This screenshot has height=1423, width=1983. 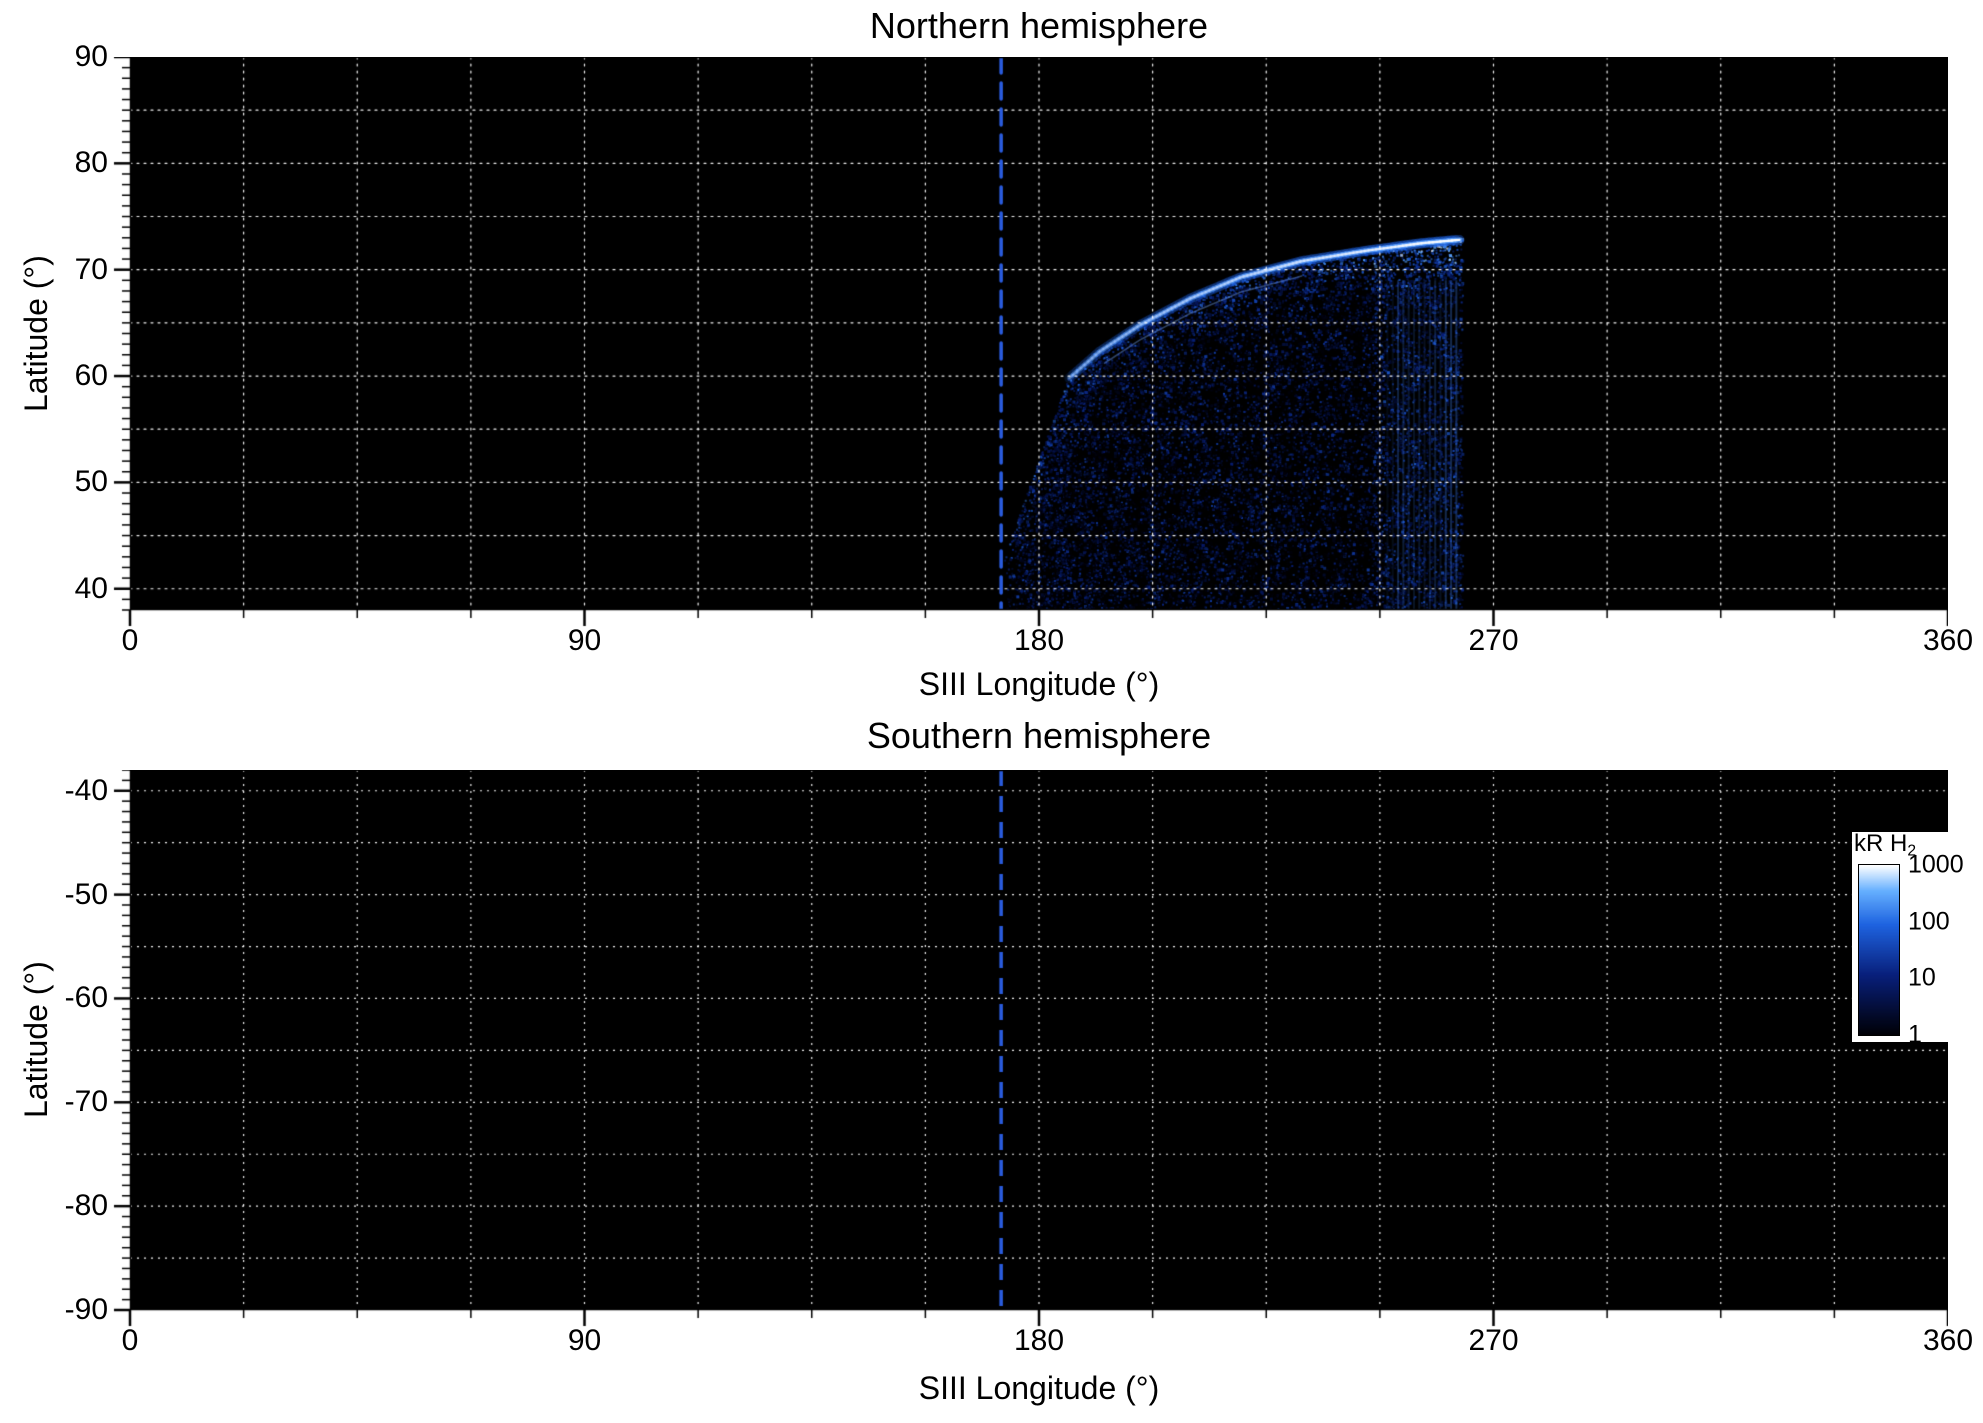 I want to click on panel-title-south: Southern hemisphere, so click(x=1039, y=735).